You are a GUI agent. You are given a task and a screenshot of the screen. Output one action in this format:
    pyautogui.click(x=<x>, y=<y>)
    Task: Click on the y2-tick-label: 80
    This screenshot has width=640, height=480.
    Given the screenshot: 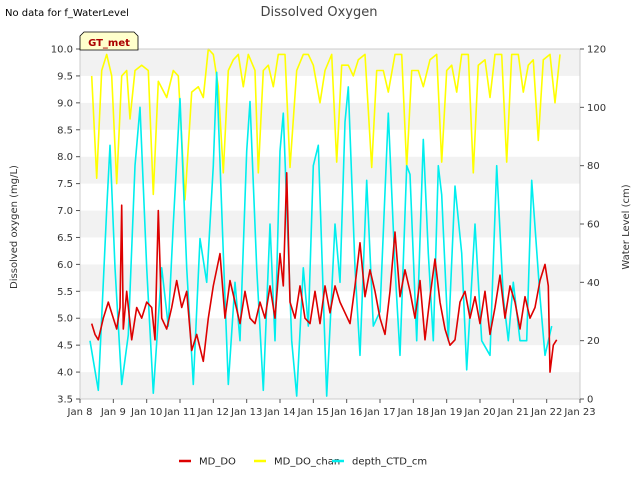 What is the action you would take?
    pyautogui.click(x=593, y=166)
    